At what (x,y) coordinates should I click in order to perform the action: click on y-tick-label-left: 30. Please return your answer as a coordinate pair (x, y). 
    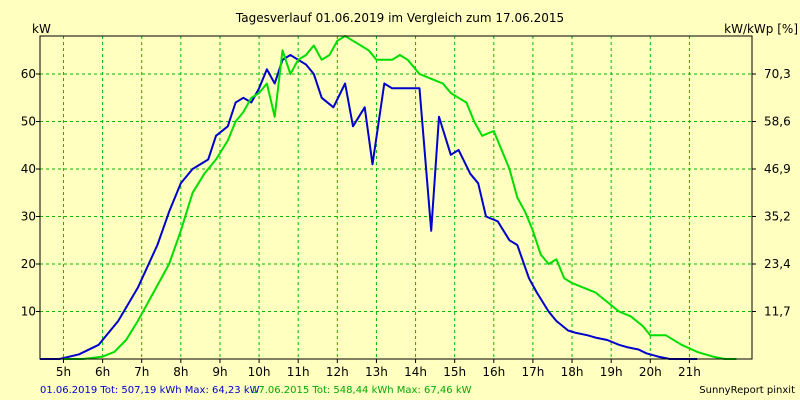
    Looking at the image, I should click on (28, 217).